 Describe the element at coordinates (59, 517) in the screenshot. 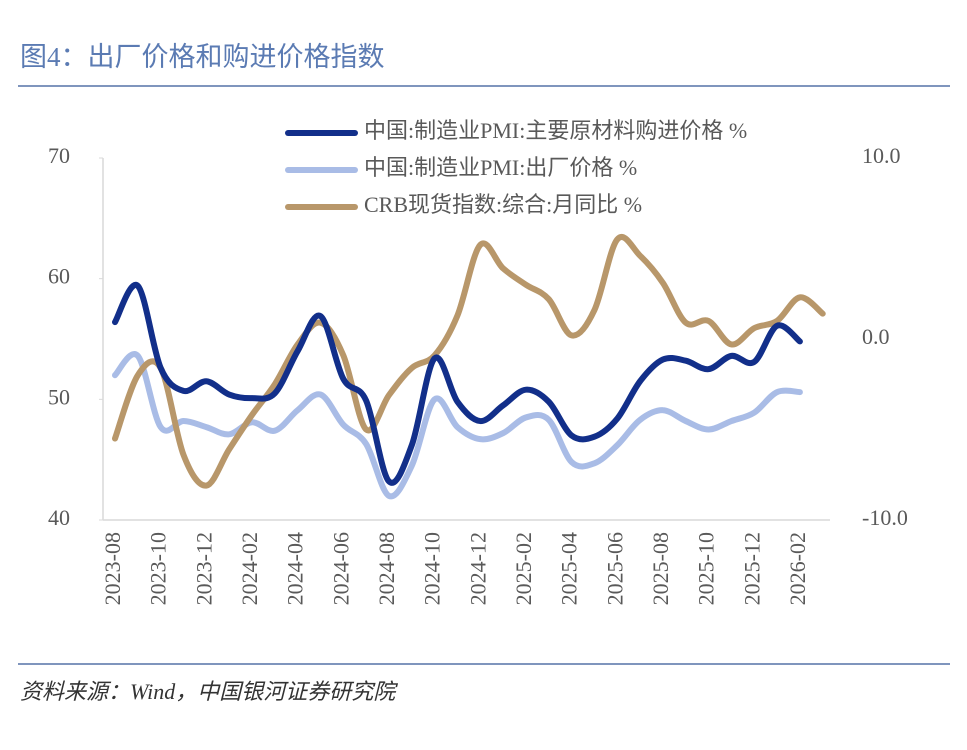

I see `y-tick-label: 40` at that location.